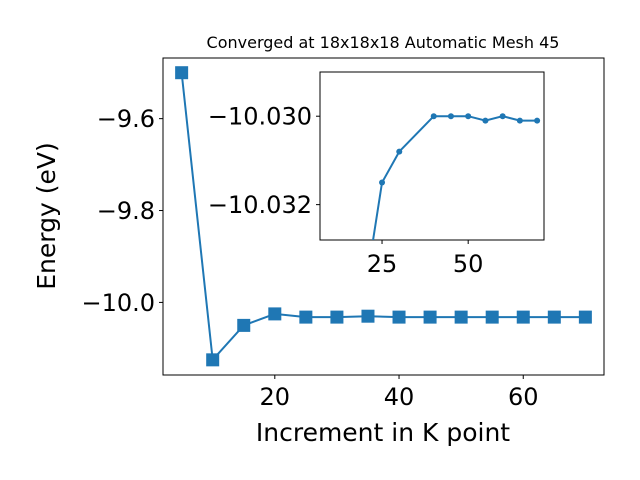 This screenshot has width=640, height=480. What do you see at coordinates (523, 397) in the screenshot?
I see `main-x-tick-label: 60` at bounding box center [523, 397].